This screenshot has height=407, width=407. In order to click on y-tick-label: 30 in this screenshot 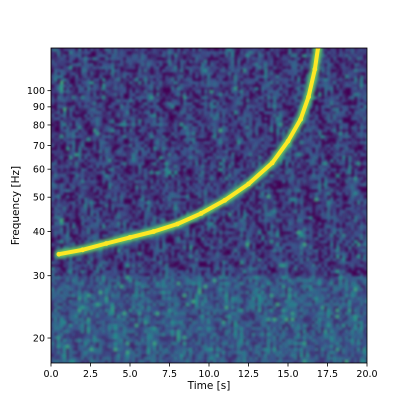, I will do `click(39, 276)`.